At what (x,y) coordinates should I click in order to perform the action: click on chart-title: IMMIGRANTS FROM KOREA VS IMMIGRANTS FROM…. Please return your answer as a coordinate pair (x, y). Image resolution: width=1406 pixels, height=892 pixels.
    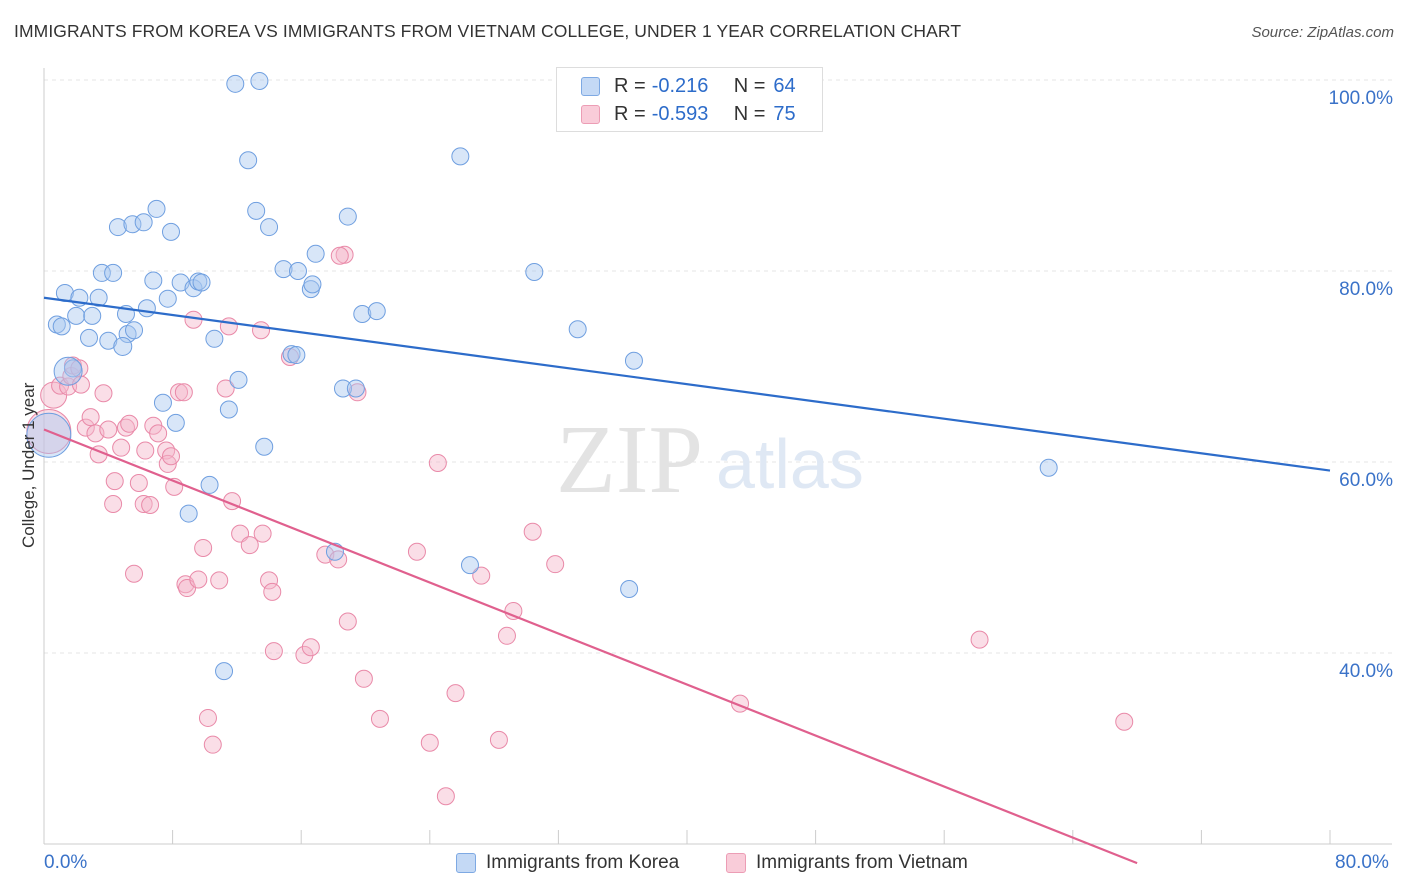
    Looking at the image, I should click on (488, 31).